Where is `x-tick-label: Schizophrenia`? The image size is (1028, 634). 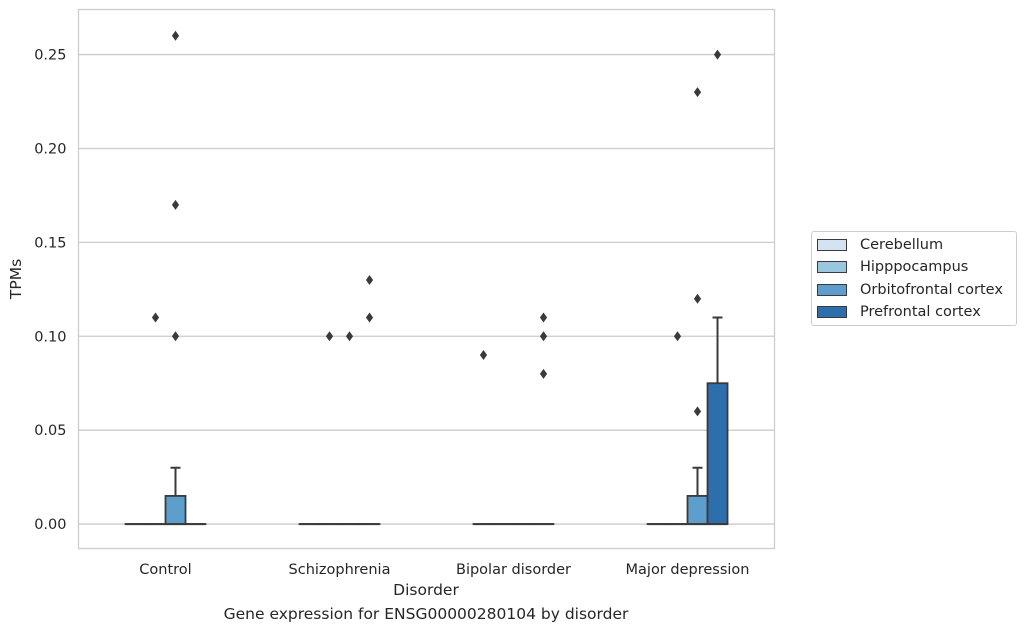
x-tick-label: Schizophrenia is located at coordinates (340, 570).